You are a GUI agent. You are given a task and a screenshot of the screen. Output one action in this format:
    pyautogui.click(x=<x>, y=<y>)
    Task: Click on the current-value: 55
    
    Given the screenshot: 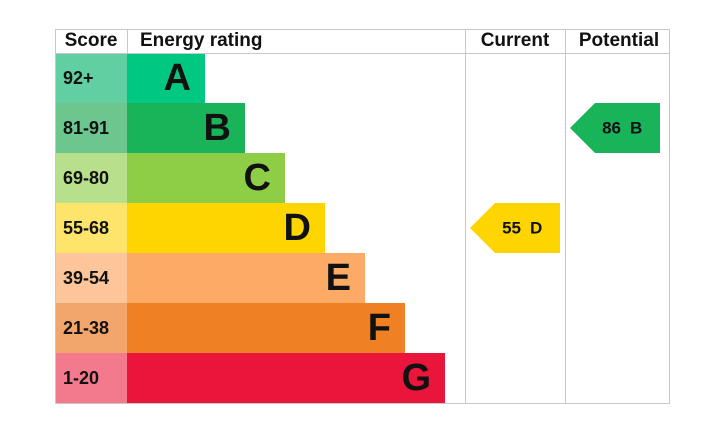 What is the action you would take?
    pyautogui.click(x=511, y=227)
    